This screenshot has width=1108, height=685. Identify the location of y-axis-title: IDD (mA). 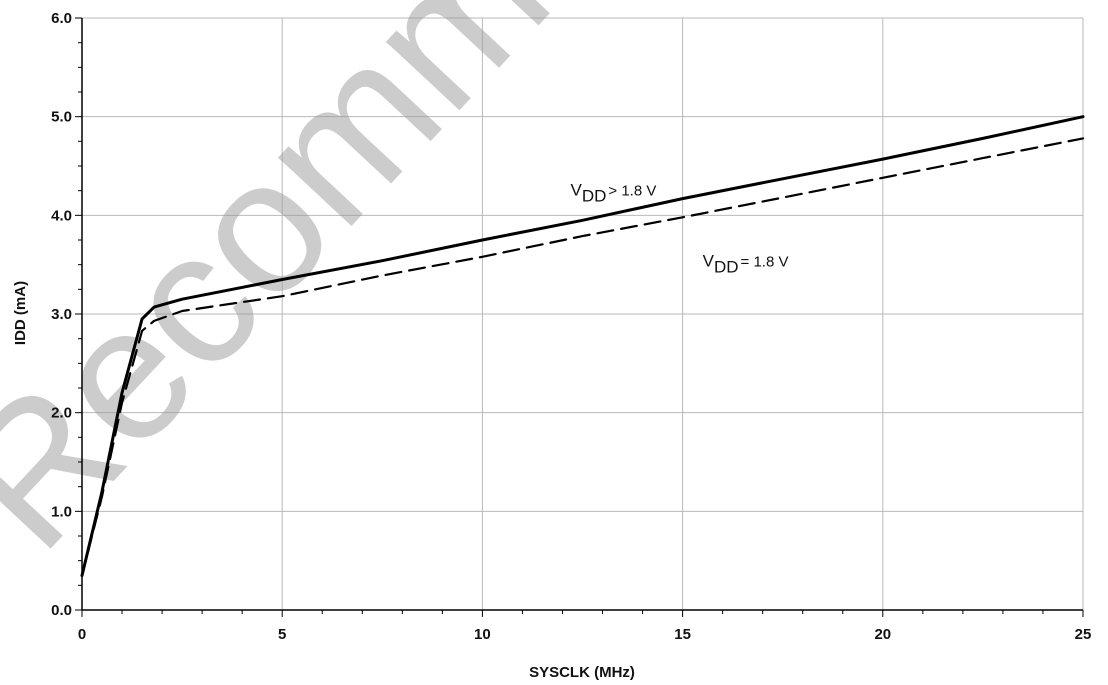
(20, 313).